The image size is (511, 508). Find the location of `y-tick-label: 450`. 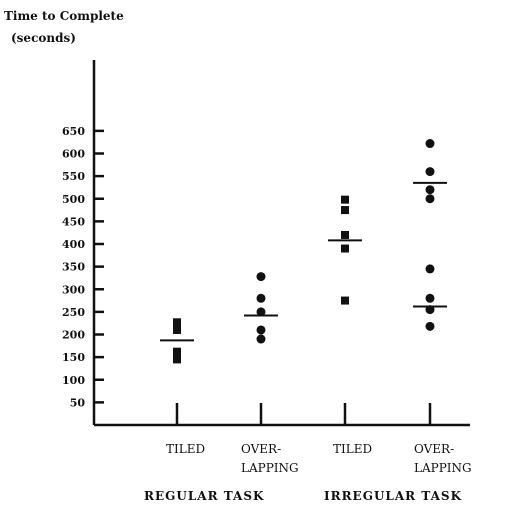

y-tick-label: 450 is located at coordinates (73, 221).